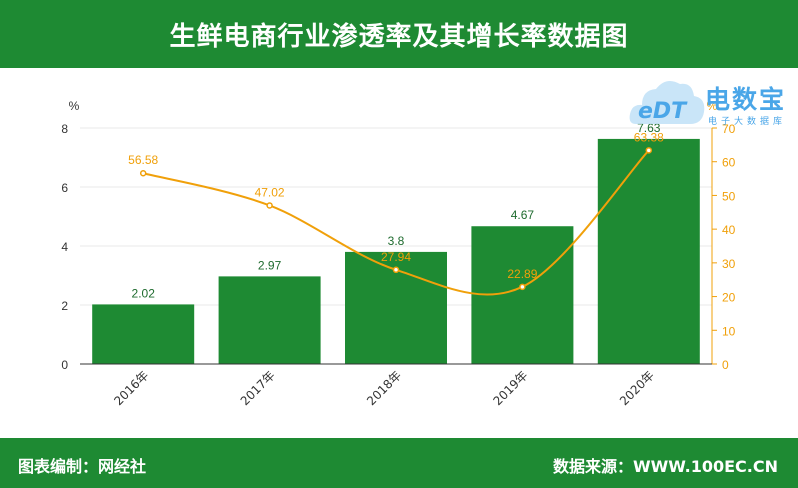 This screenshot has width=798, height=488. I want to click on x-tick-label: 2016年, so click(131, 388).